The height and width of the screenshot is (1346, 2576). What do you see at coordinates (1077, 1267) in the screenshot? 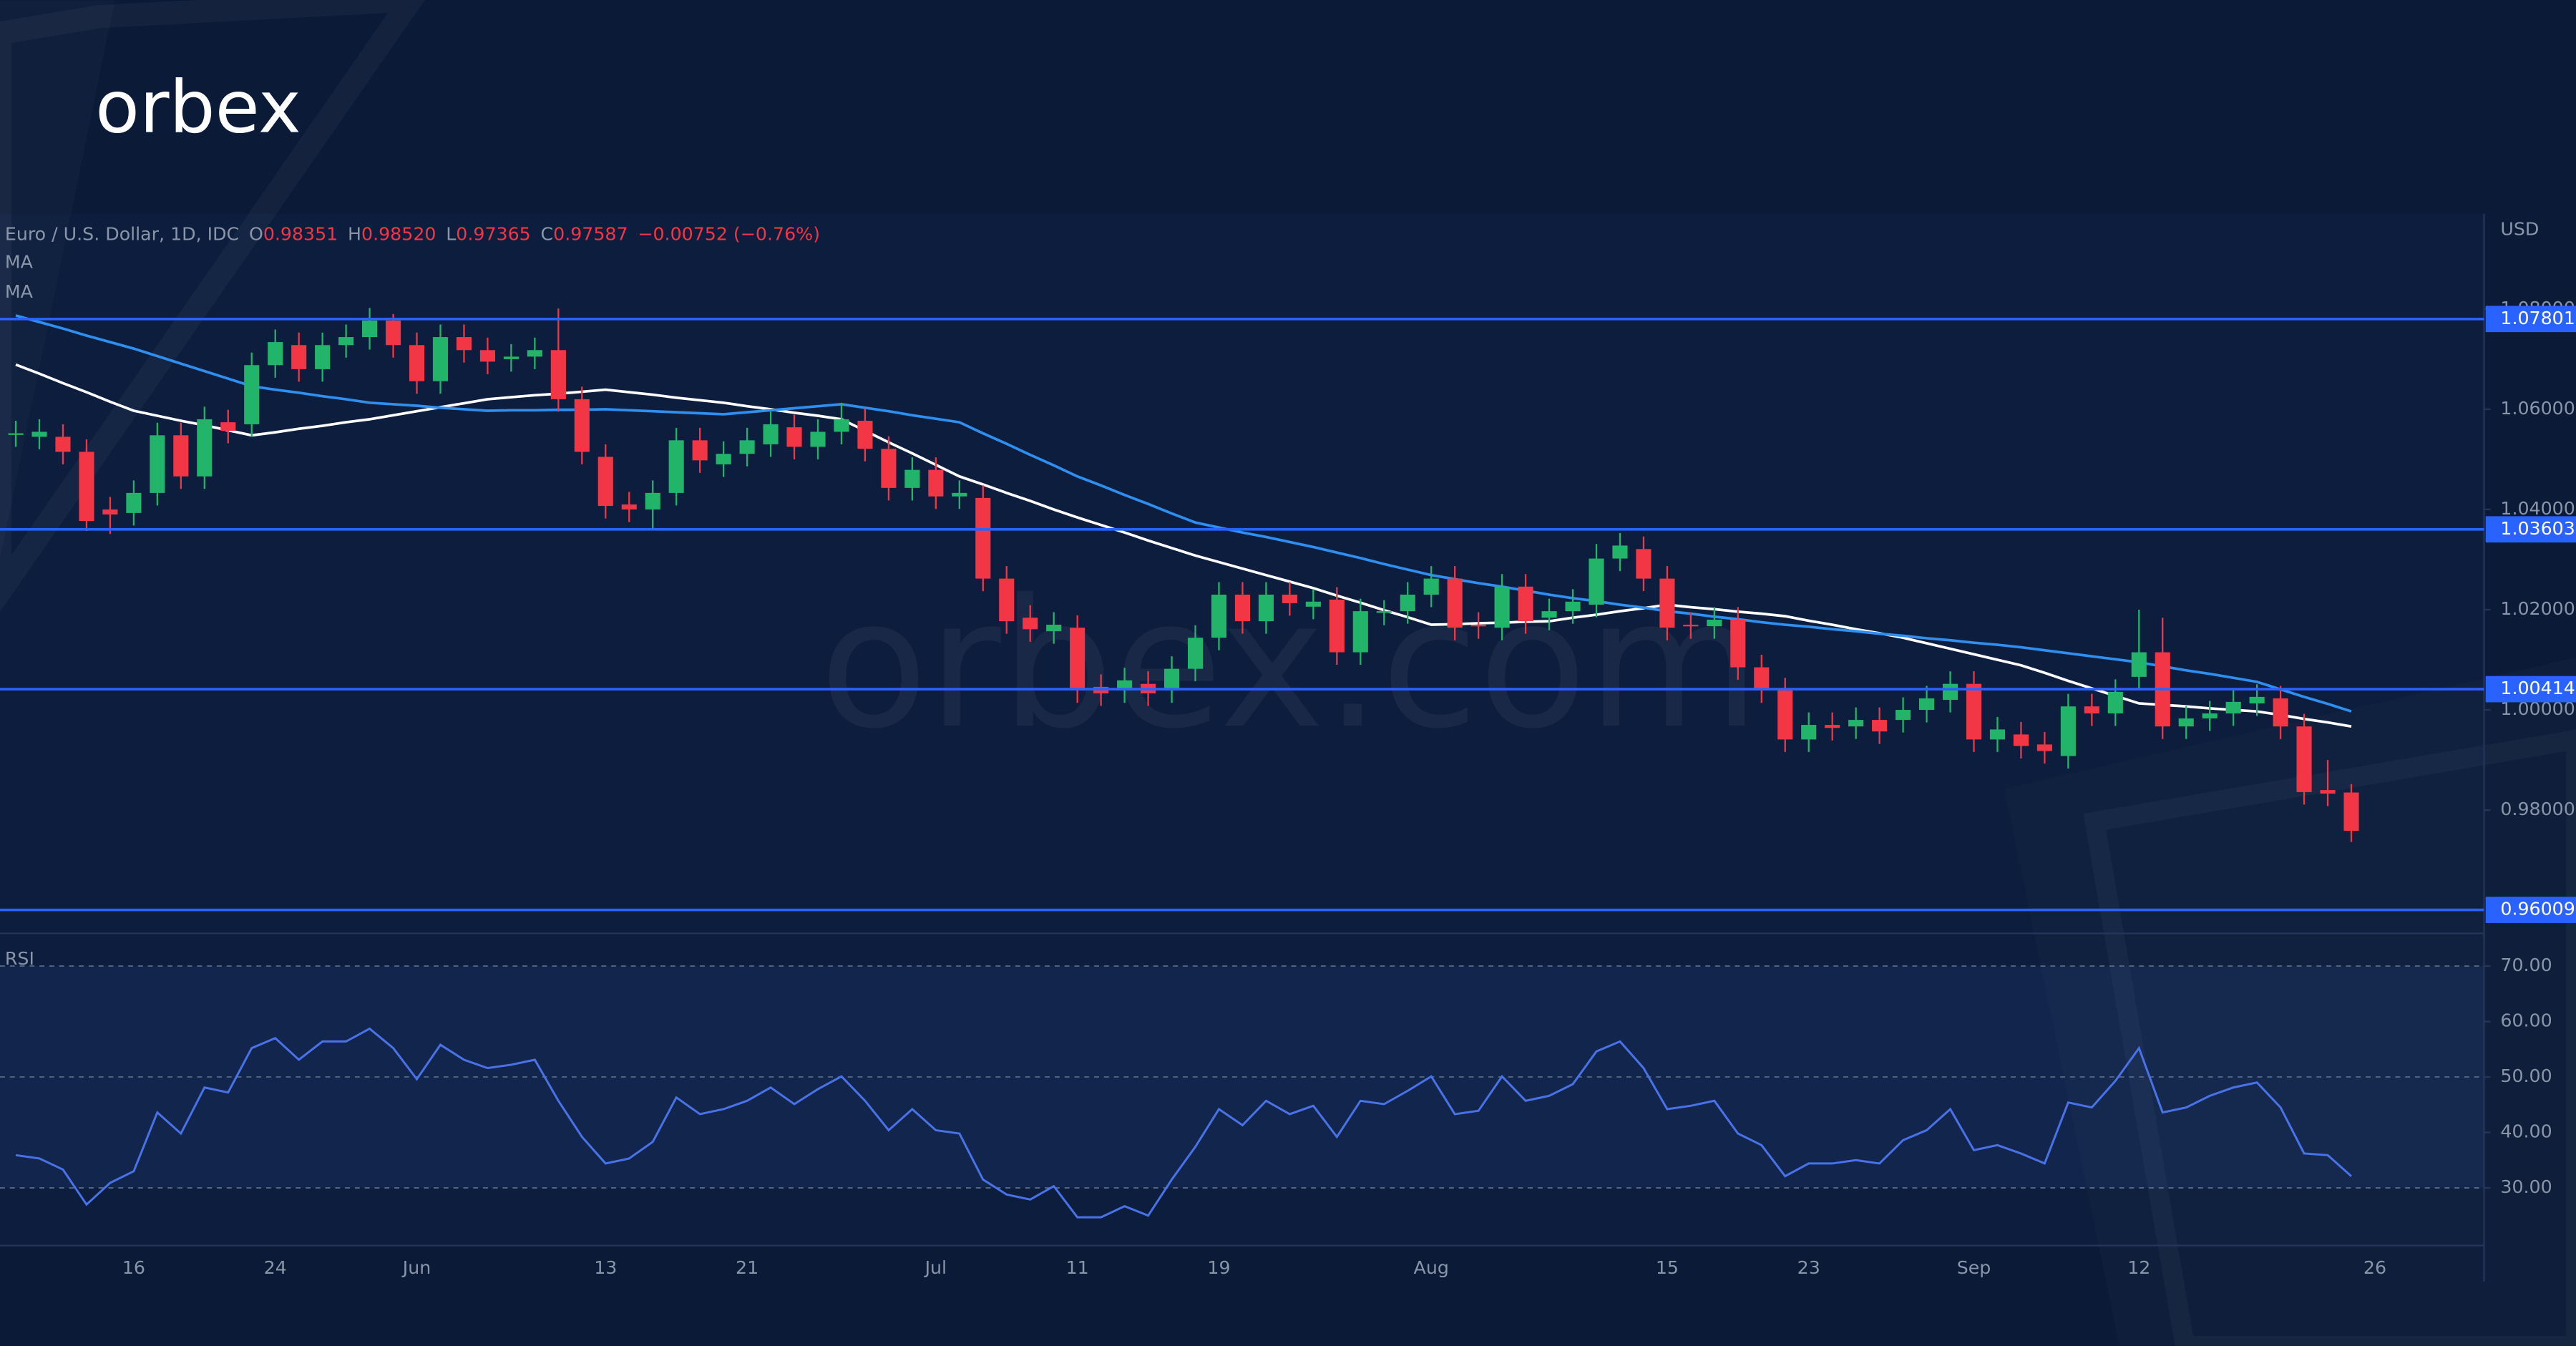
I see `x-tick-label: 11` at bounding box center [1077, 1267].